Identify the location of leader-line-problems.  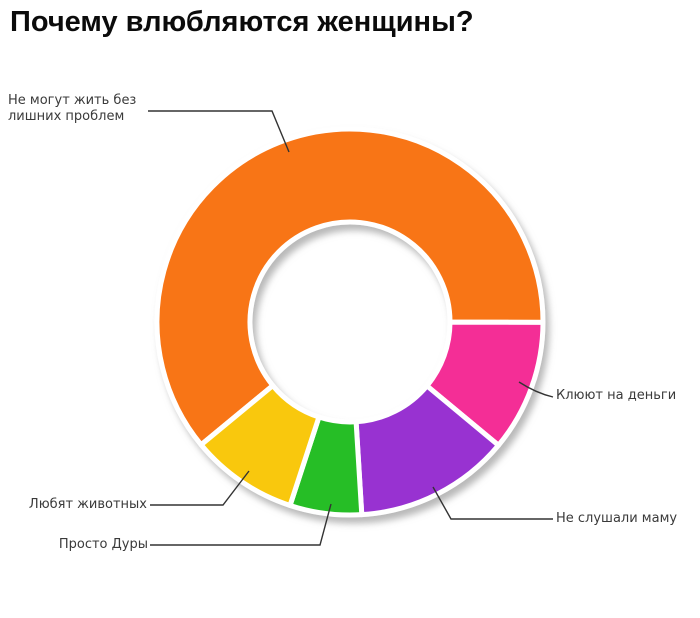
(219, 131).